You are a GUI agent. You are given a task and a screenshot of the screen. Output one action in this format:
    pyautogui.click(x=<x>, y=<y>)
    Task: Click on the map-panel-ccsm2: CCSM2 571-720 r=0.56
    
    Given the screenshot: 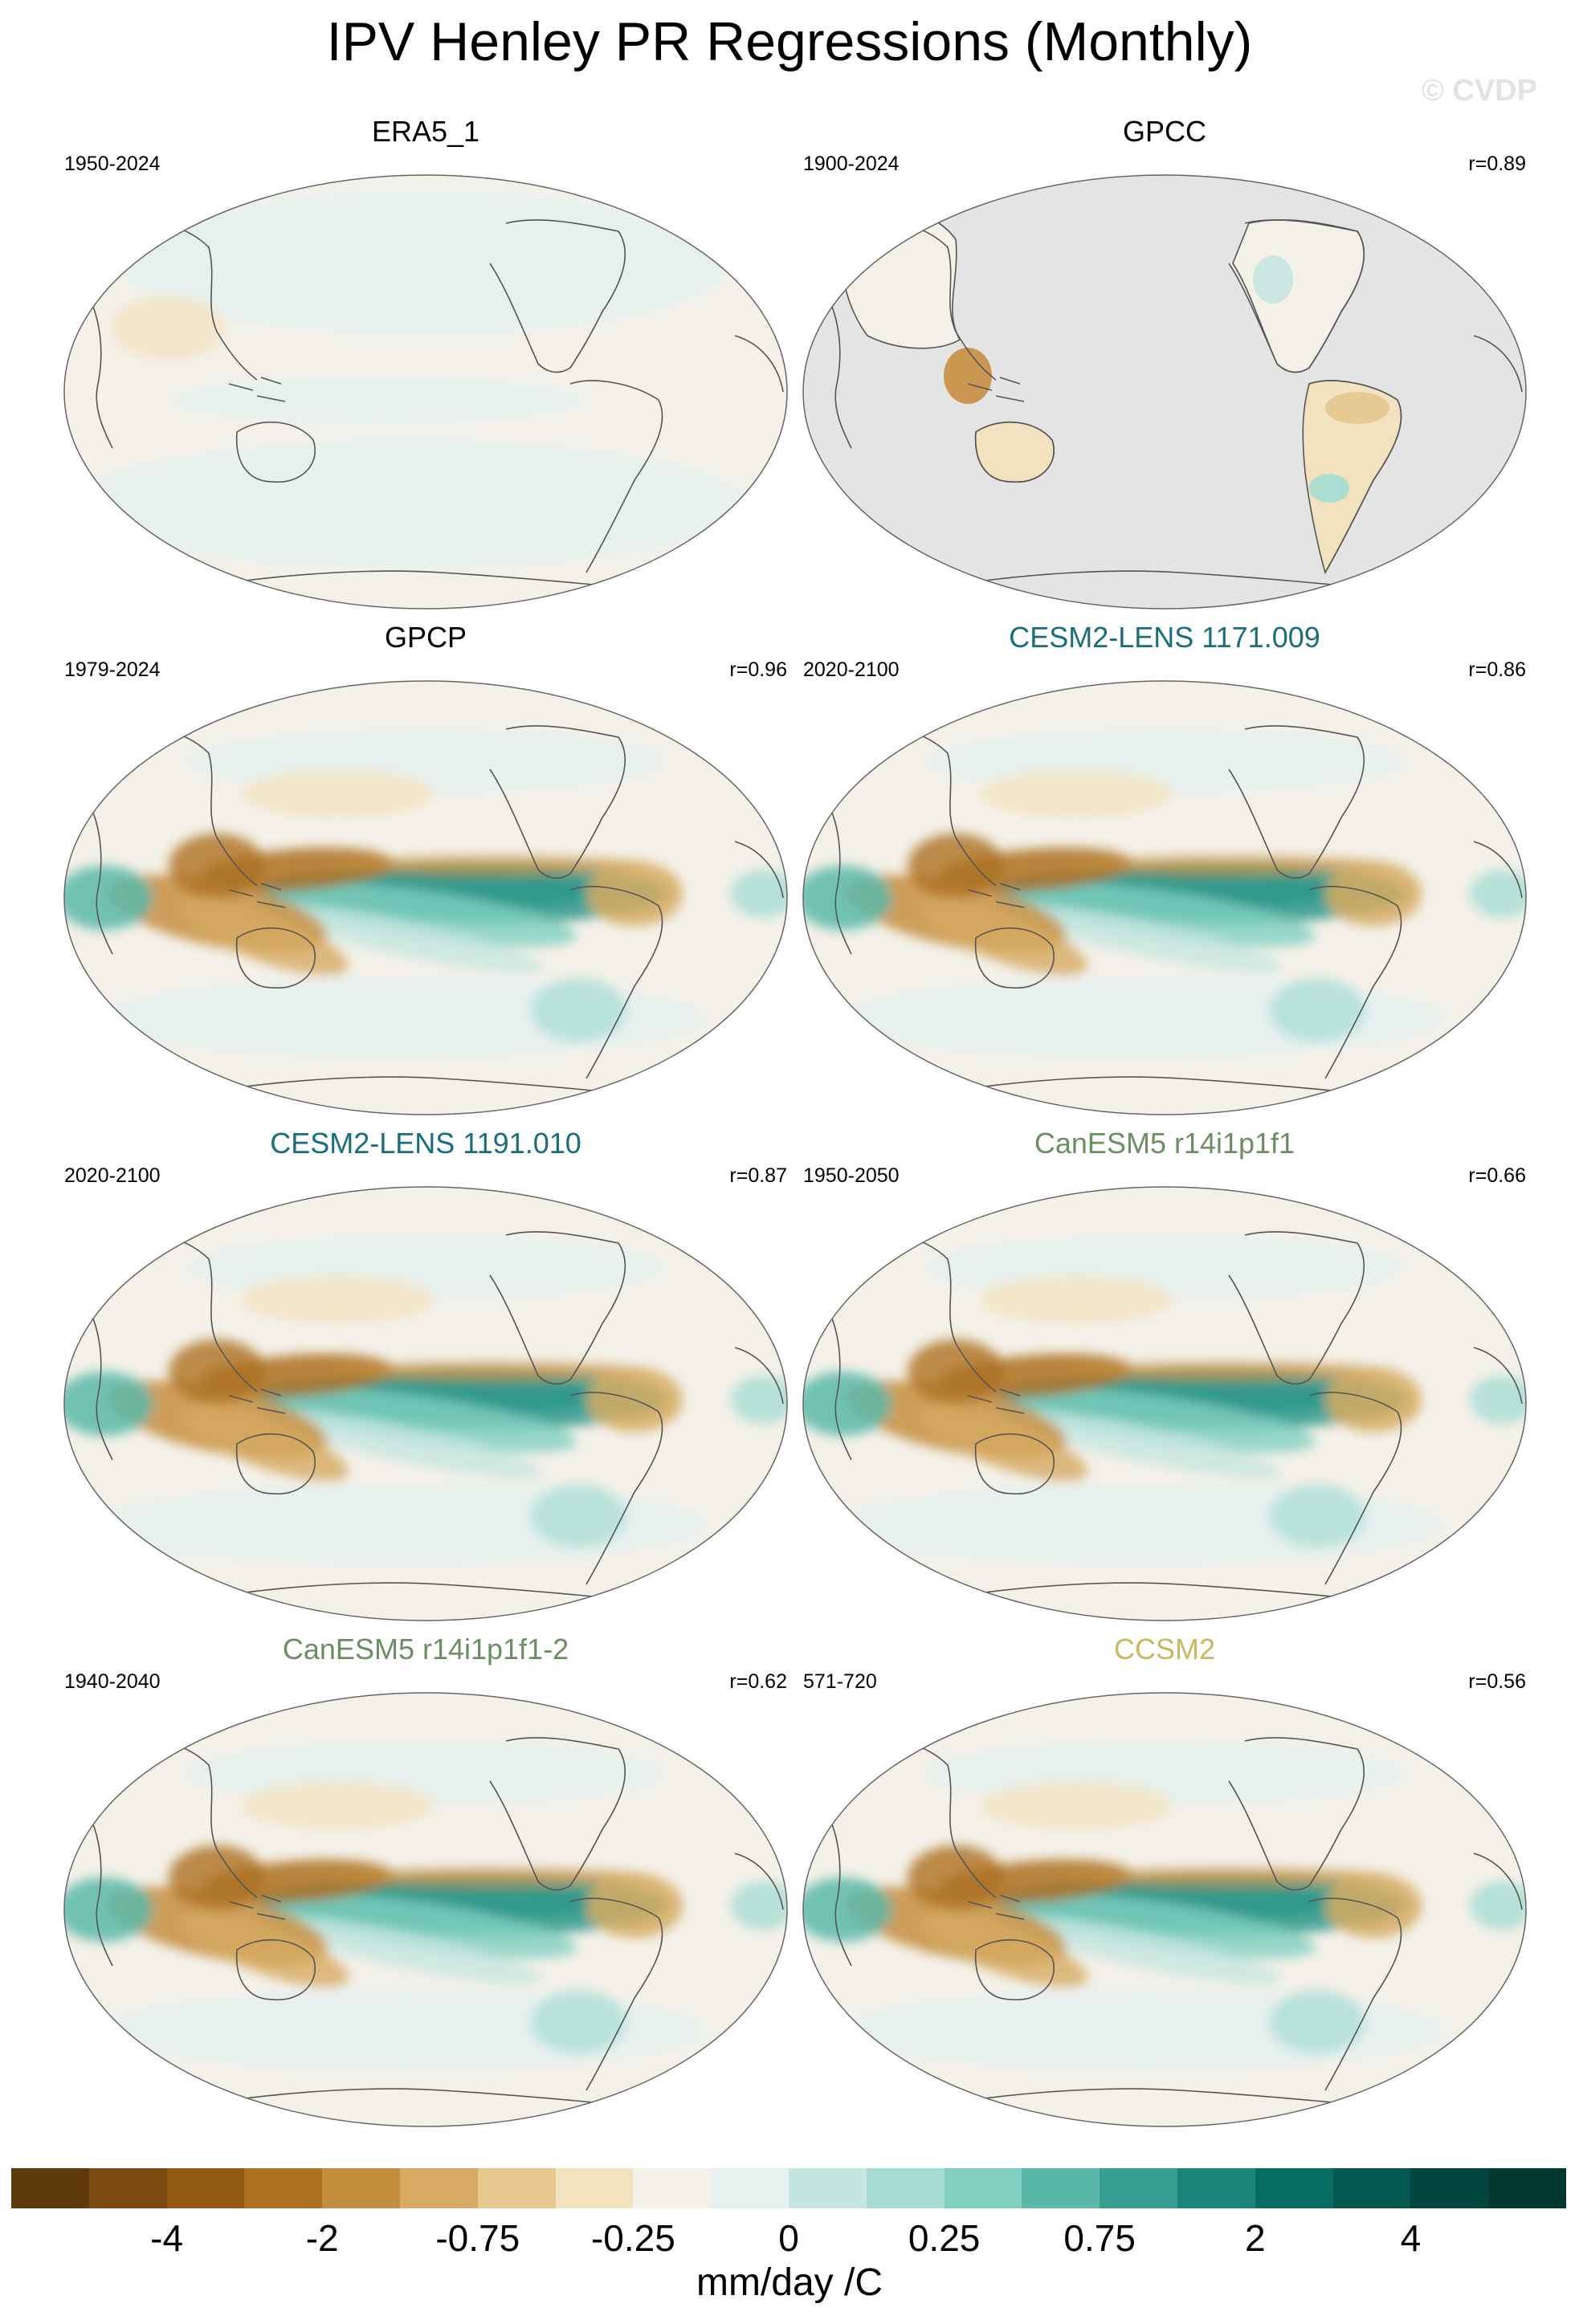 What is the action you would take?
    pyautogui.click(x=1164, y=1885)
    